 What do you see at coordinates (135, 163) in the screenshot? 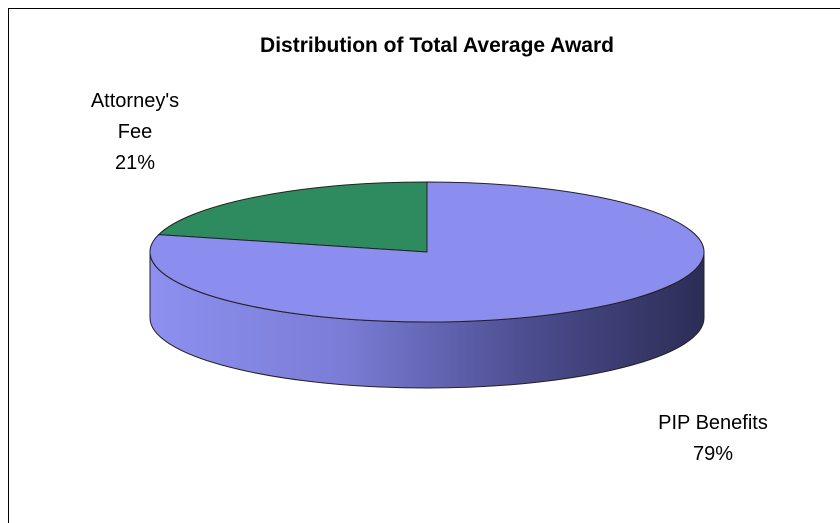
I see `value-label: 21%` at bounding box center [135, 163].